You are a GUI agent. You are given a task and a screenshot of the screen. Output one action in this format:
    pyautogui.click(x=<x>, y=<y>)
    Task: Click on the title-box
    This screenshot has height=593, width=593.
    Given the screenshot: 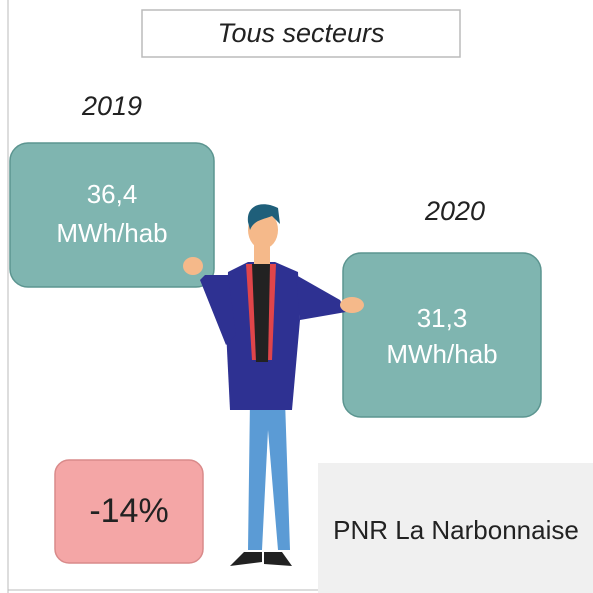 What is the action you would take?
    pyautogui.click(x=301, y=33)
    